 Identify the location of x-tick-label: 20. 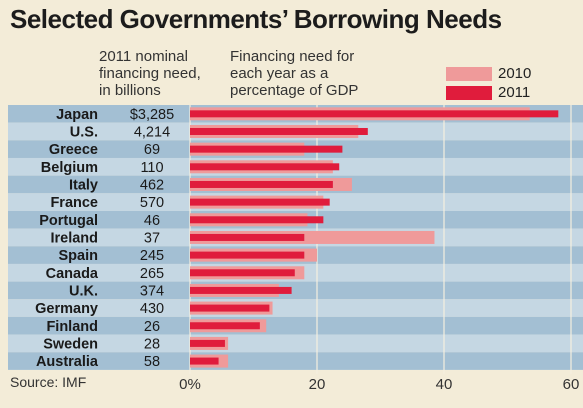
(317, 384).